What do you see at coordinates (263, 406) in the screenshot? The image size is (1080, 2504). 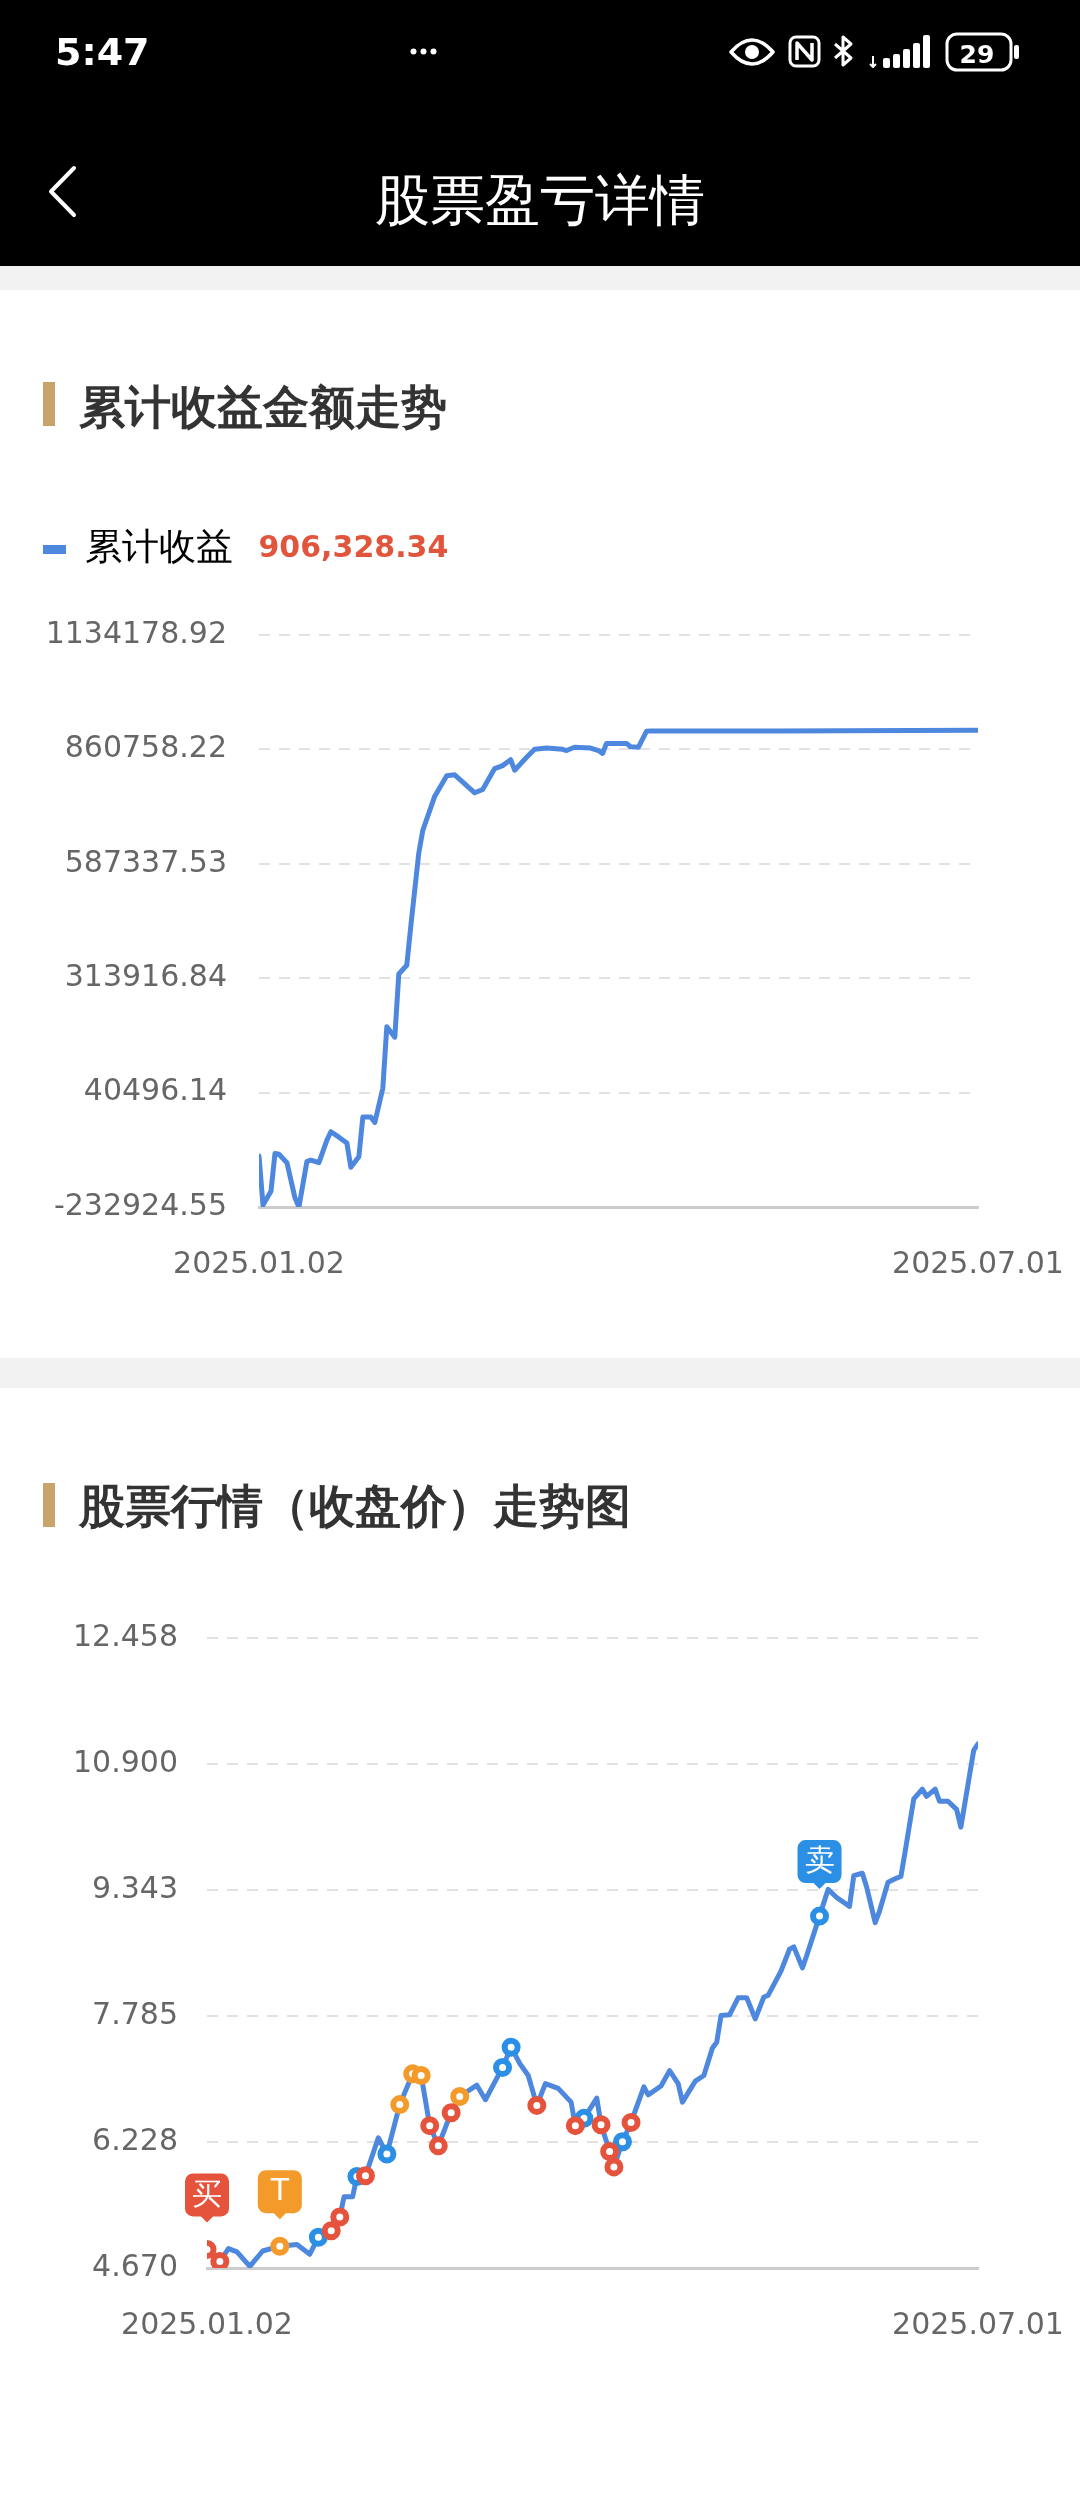 I see `chart-title: 累计收益金额走势` at bounding box center [263, 406].